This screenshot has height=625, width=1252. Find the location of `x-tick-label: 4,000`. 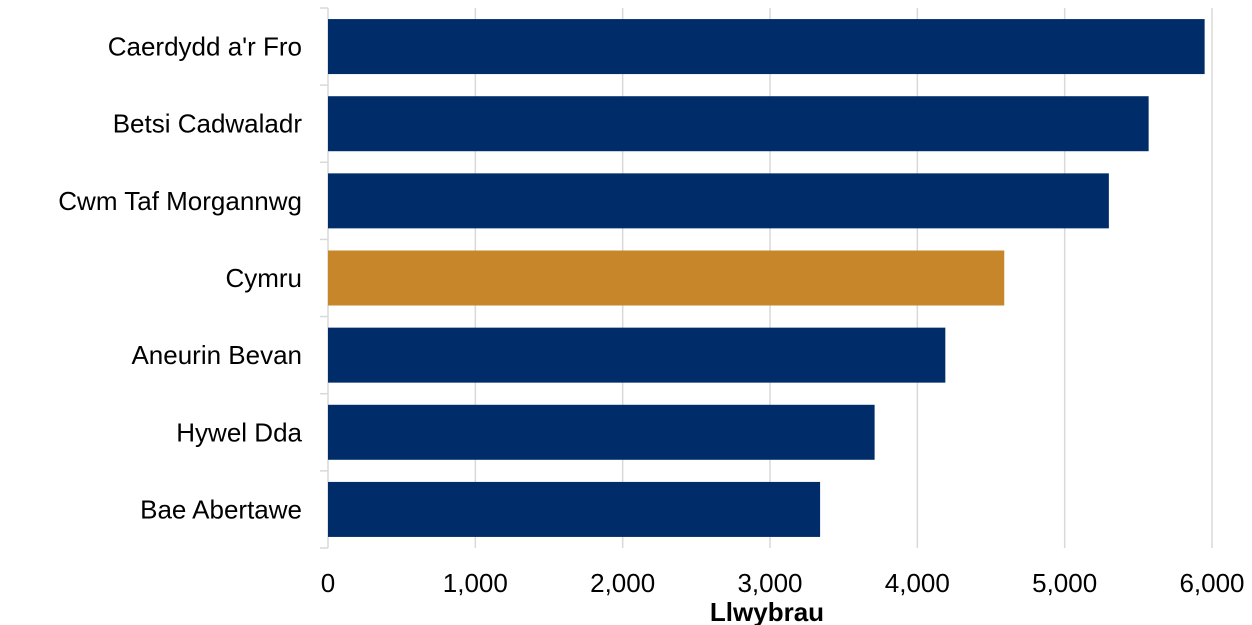

x-tick-label: 4,000 is located at coordinates (917, 583).